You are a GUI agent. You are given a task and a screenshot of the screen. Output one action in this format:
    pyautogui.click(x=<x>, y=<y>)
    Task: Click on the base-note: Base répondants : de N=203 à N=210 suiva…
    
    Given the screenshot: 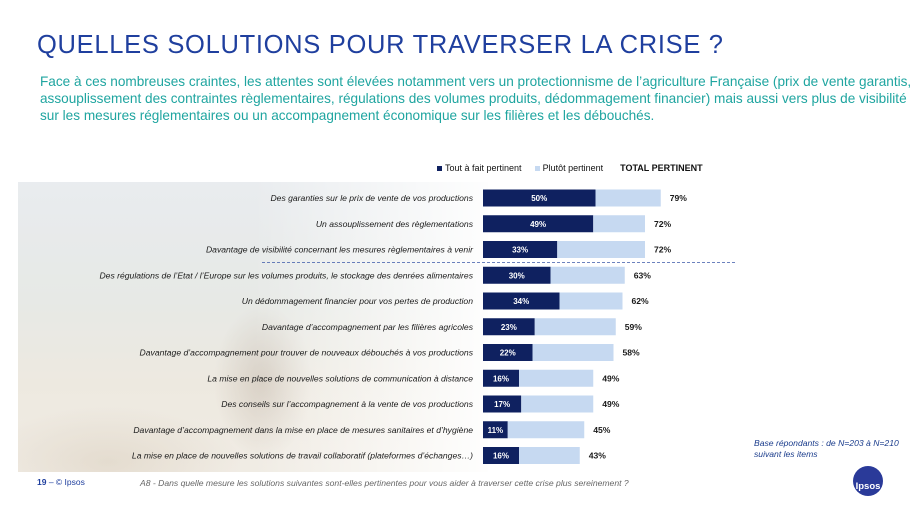 What is the action you would take?
    pyautogui.click(x=826, y=448)
    